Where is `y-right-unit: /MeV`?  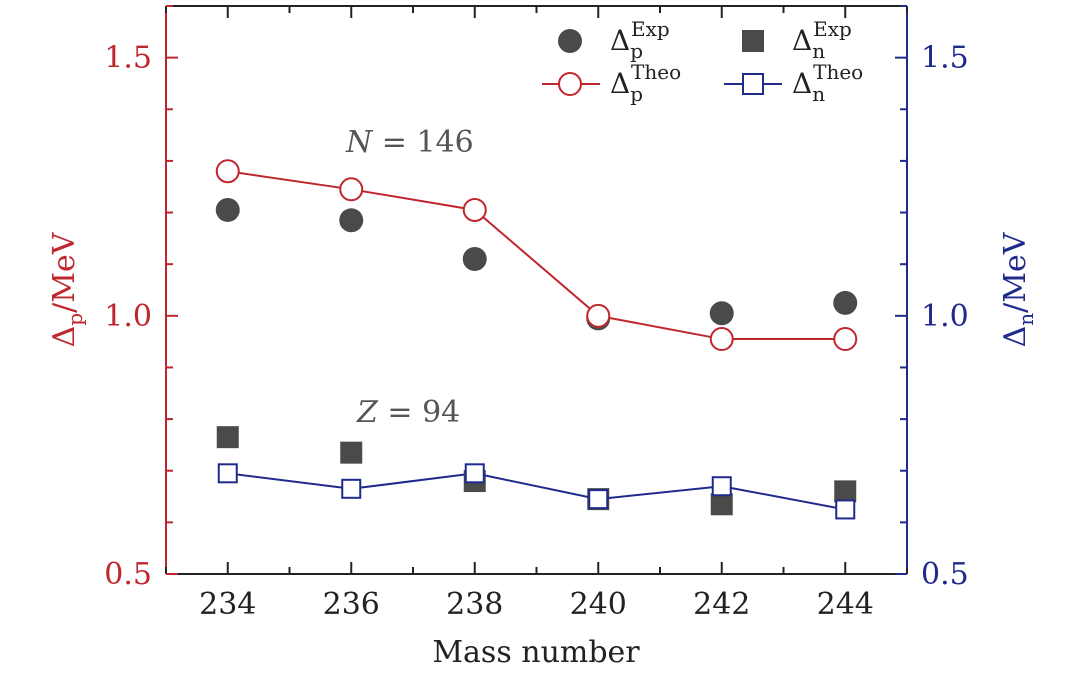
y-right-unit: /MeV is located at coordinates (1015, 272).